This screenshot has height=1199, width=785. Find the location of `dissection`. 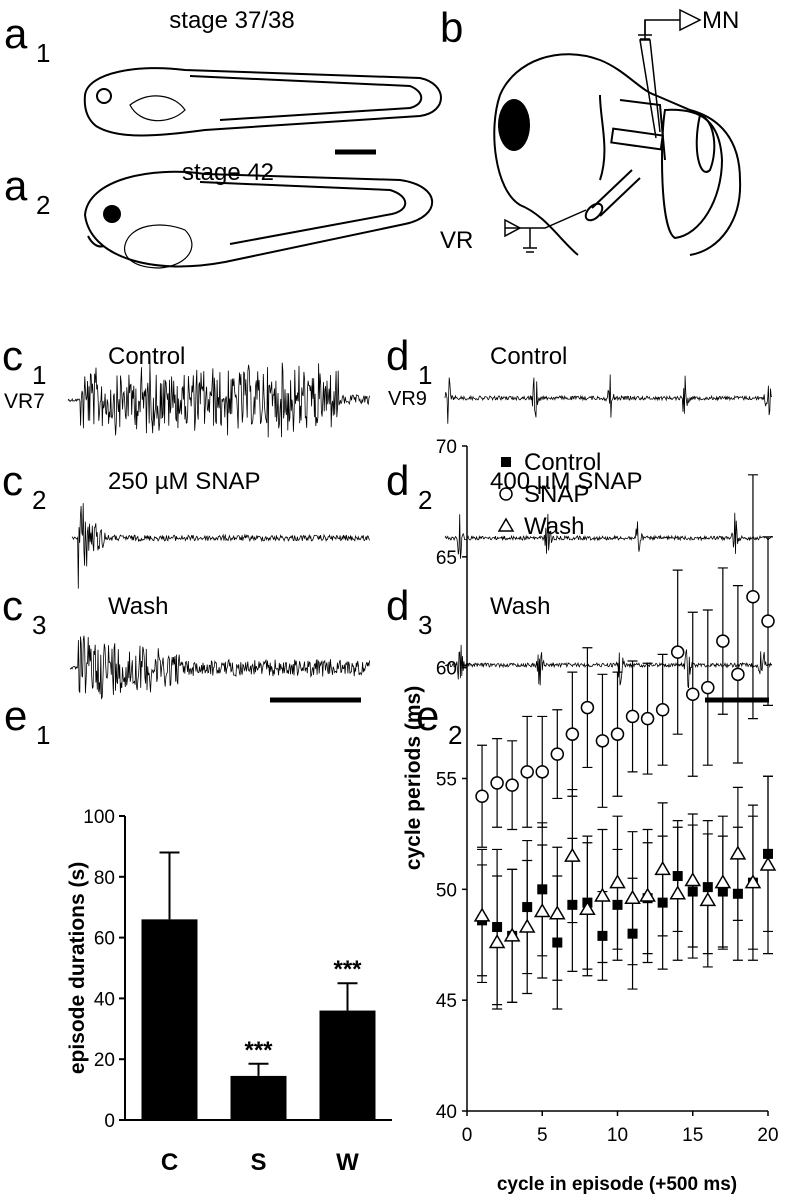

dissection is located at coordinates (637, 139).